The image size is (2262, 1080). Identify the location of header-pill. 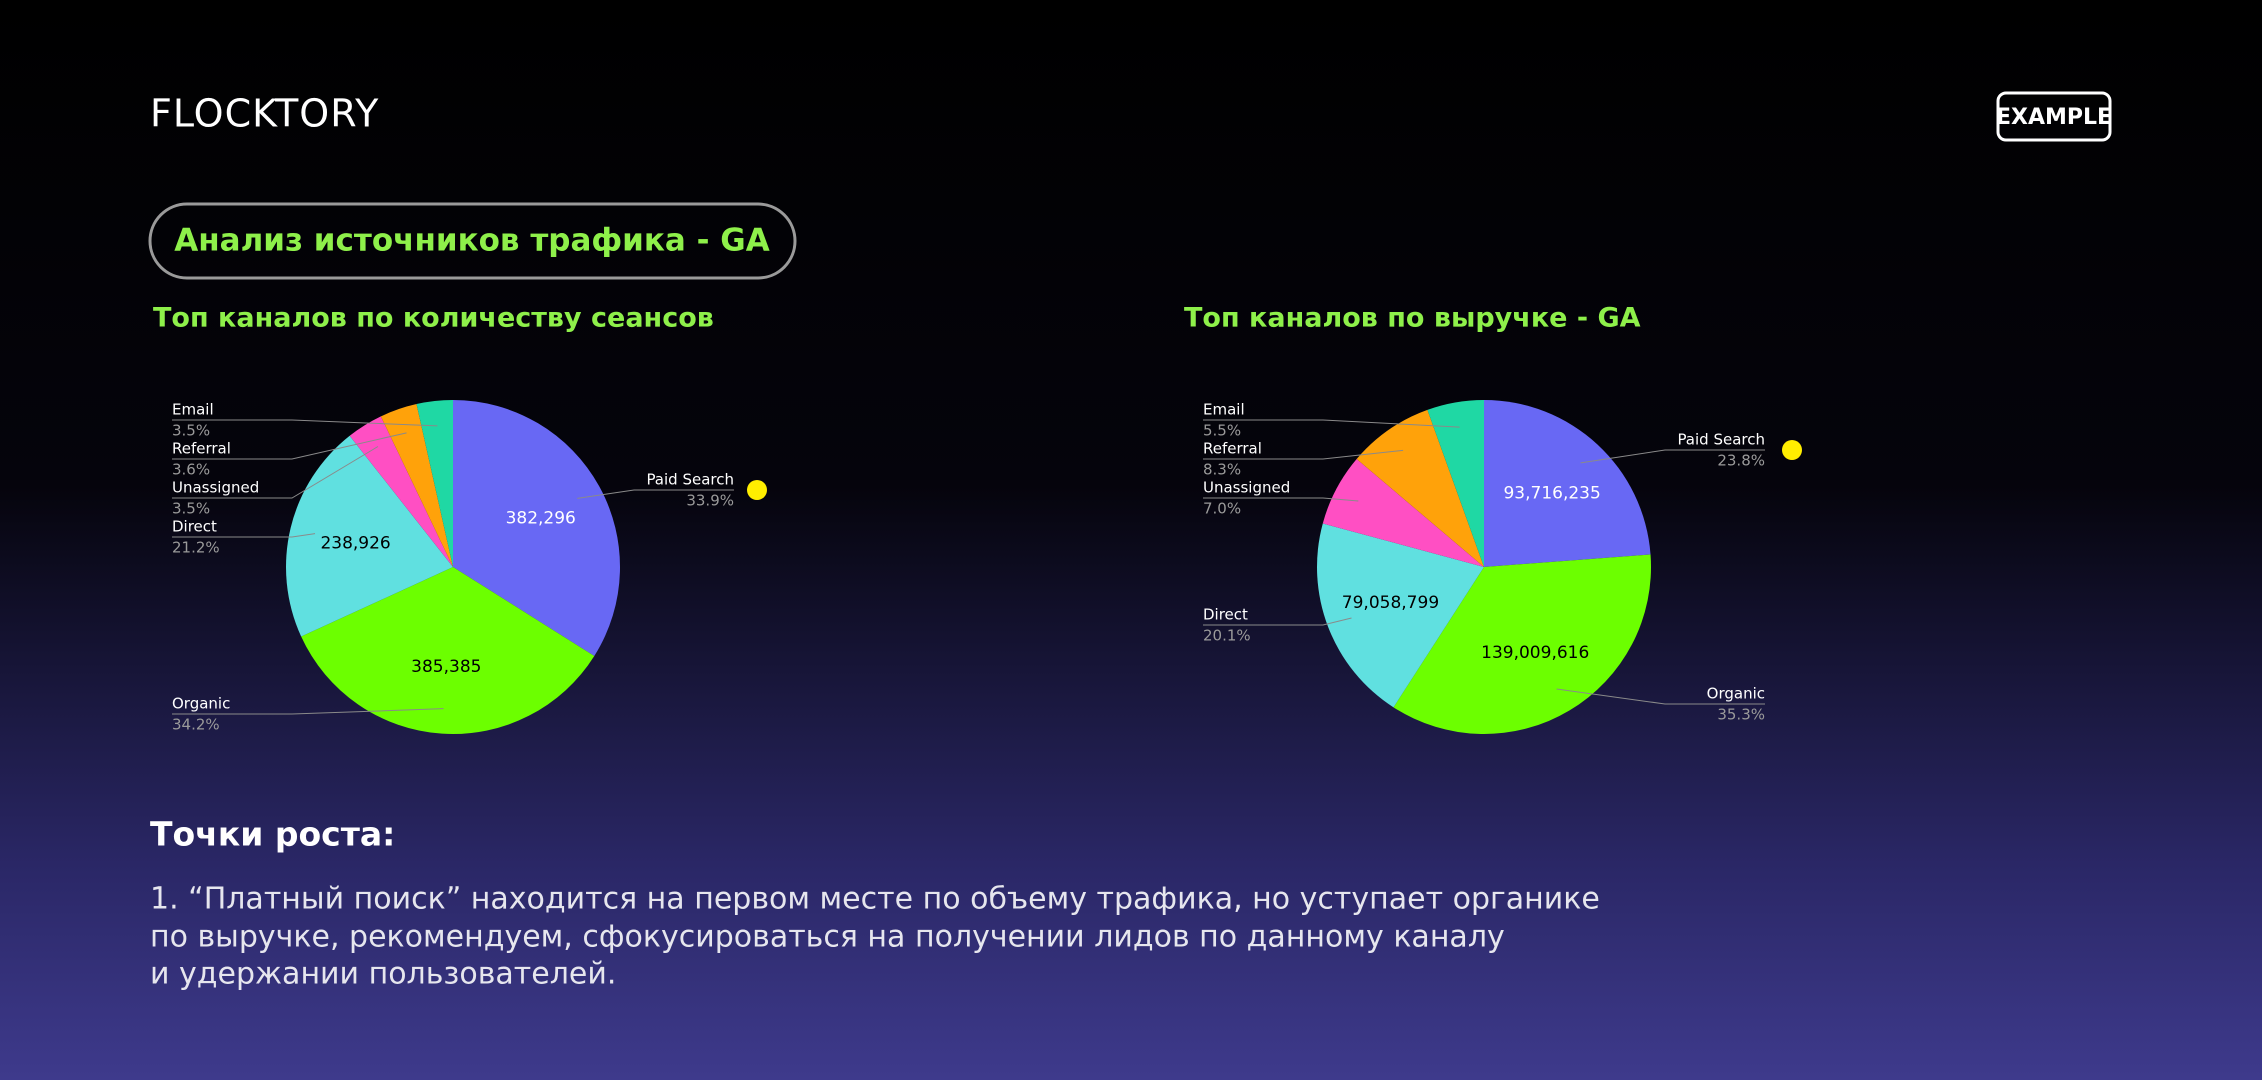
(472, 241).